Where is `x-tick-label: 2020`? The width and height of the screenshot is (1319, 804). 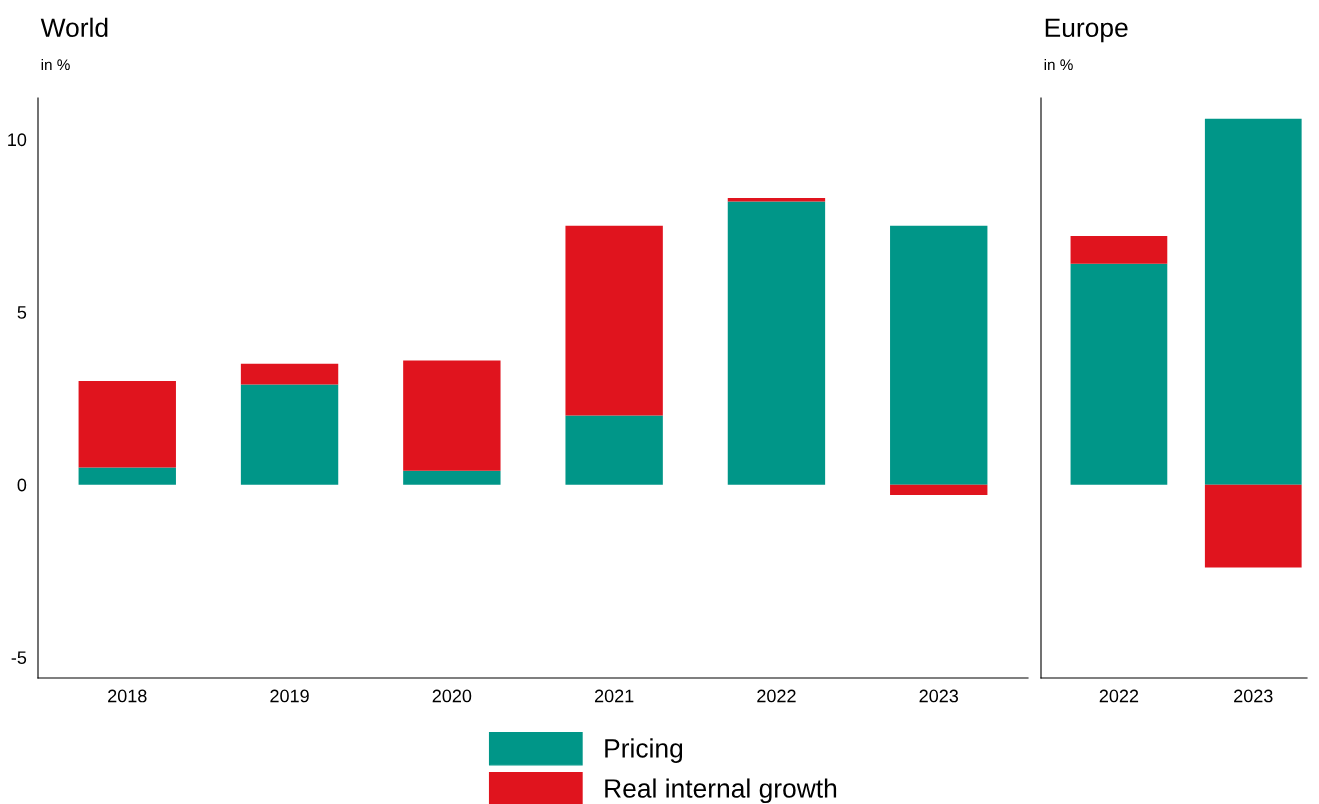
x-tick-label: 2020 is located at coordinates (452, 696).